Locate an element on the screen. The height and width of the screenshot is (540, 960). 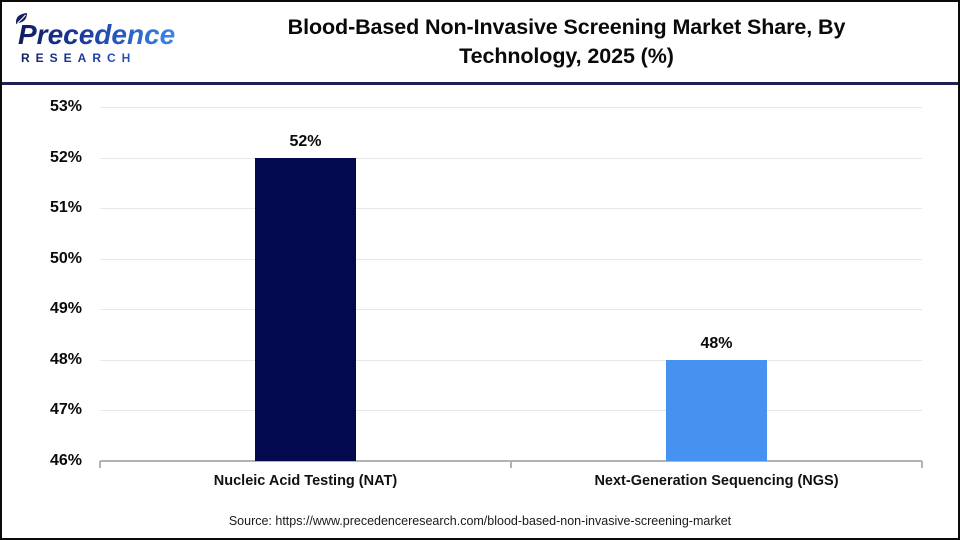
bar-ngs is located at coordinates (716, 410).